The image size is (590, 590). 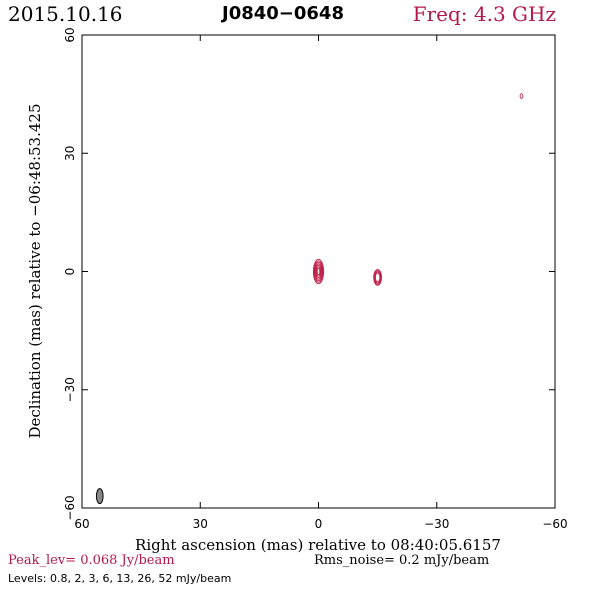 I want to click on x-tick-label: −60, so click(x=554, y=524).